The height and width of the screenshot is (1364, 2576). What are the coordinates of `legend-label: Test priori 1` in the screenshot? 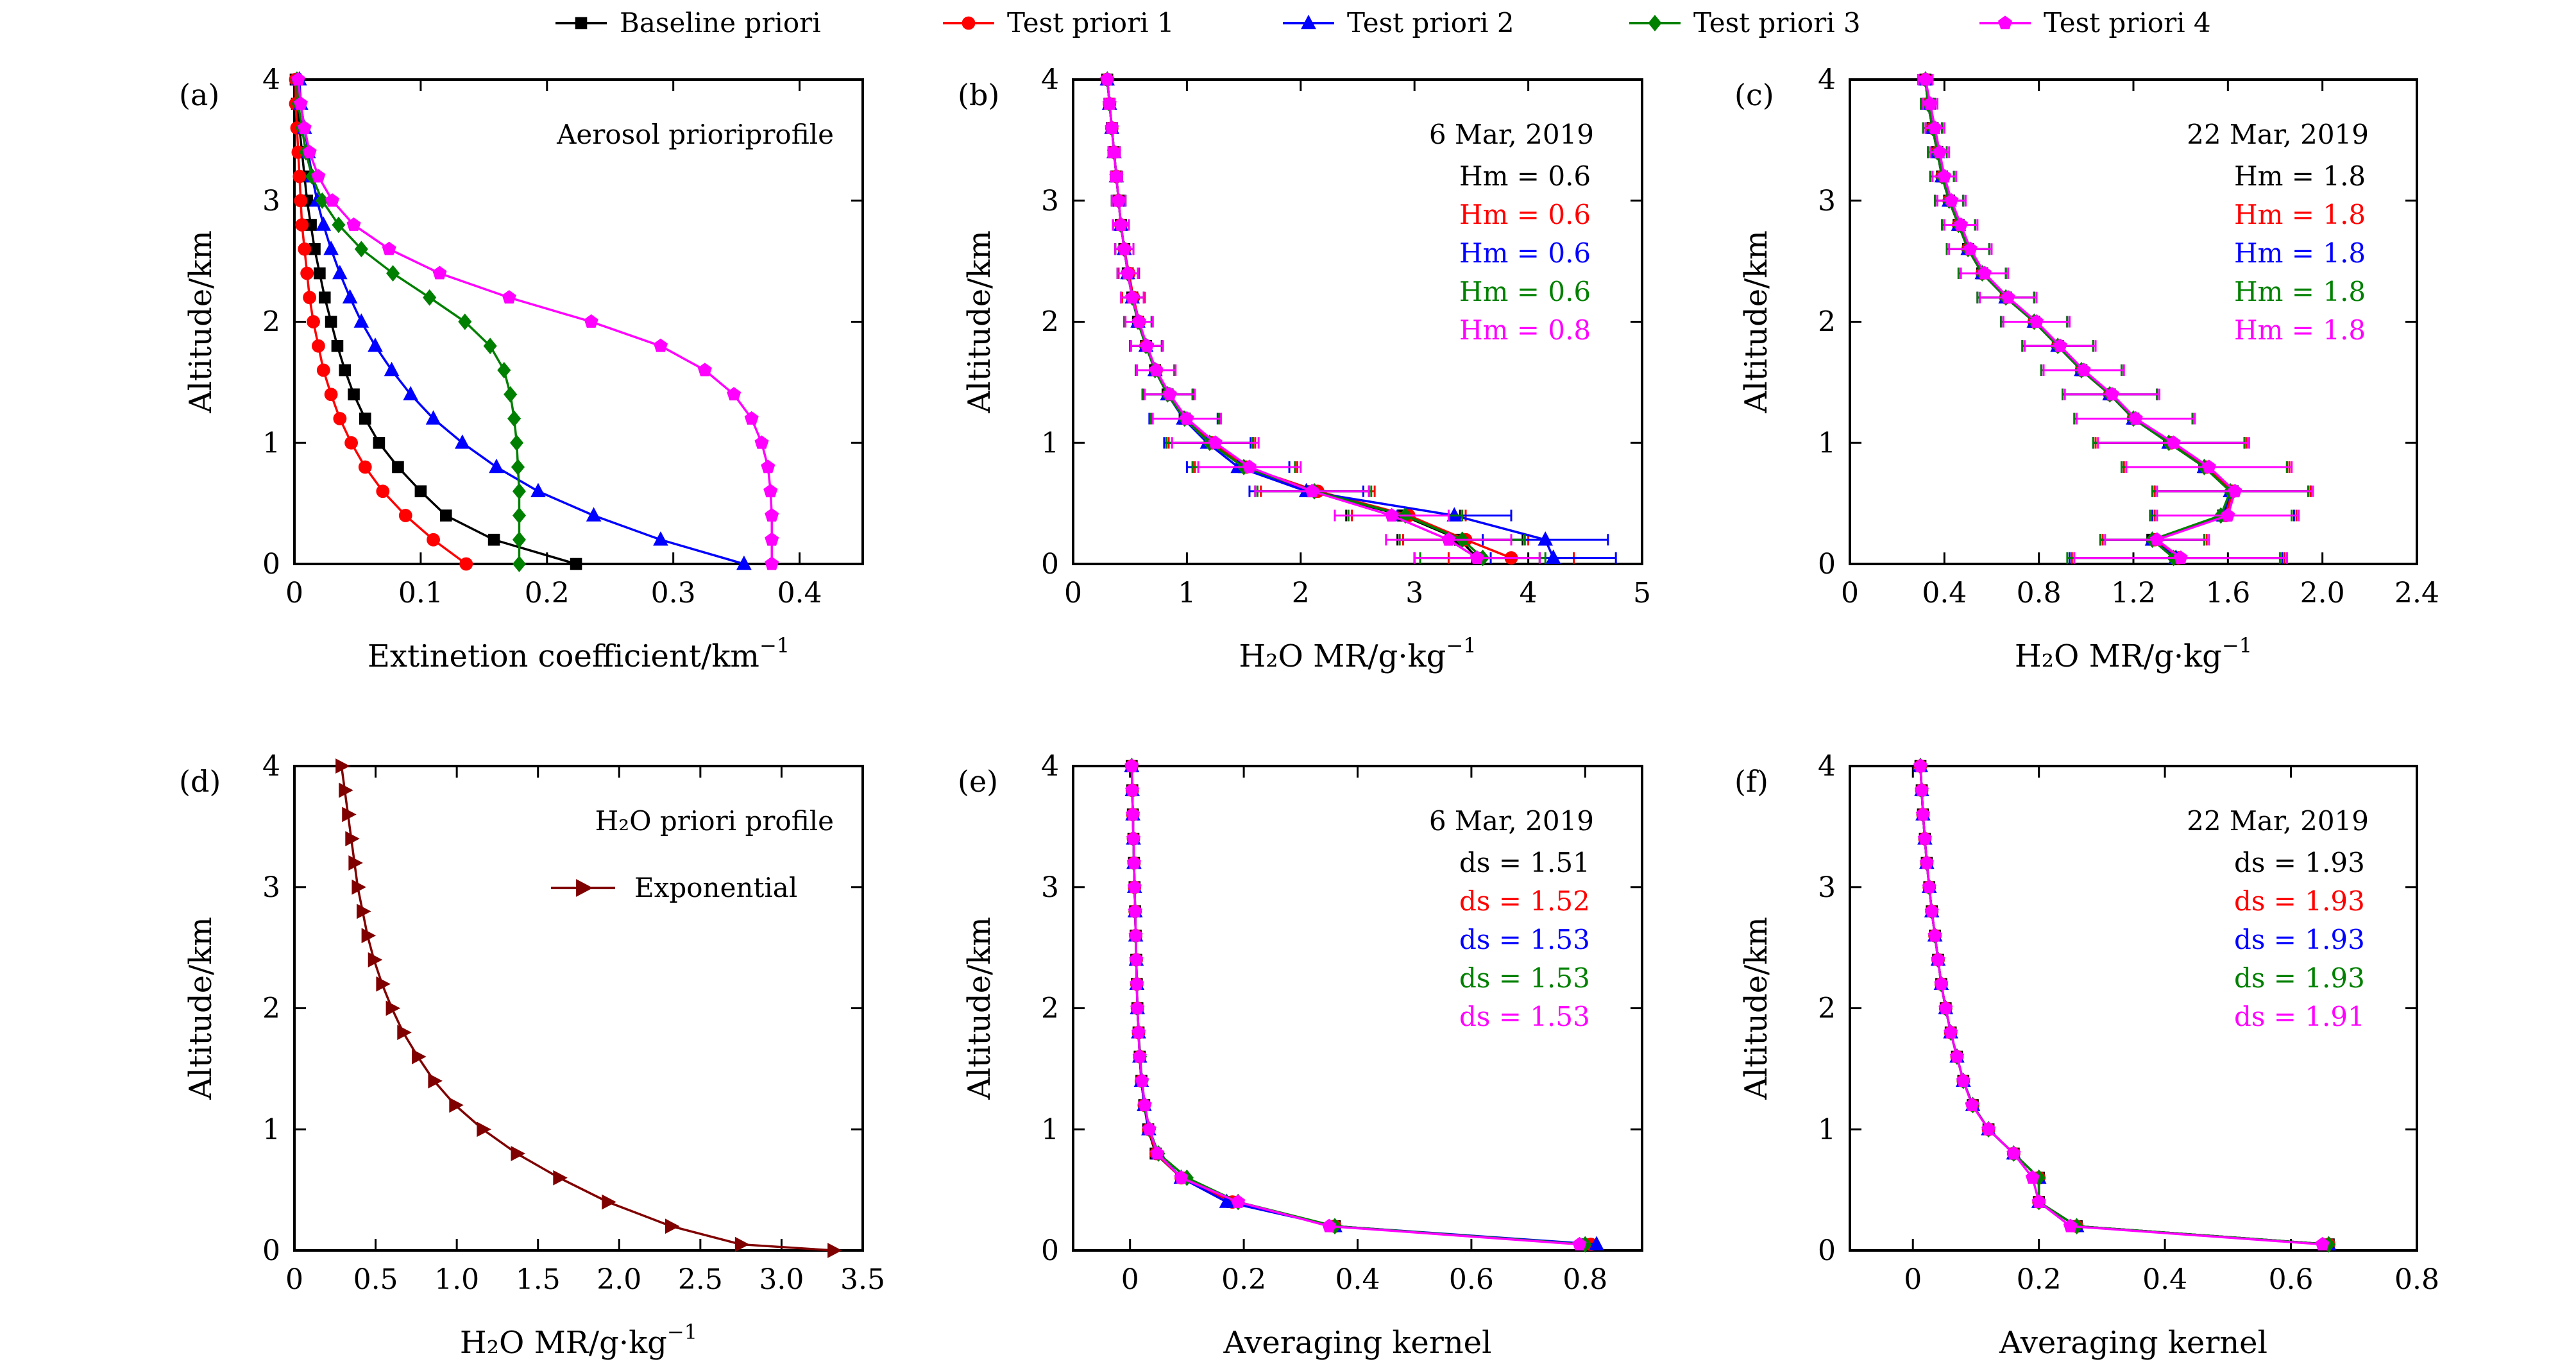 It's located at (1090, 22).